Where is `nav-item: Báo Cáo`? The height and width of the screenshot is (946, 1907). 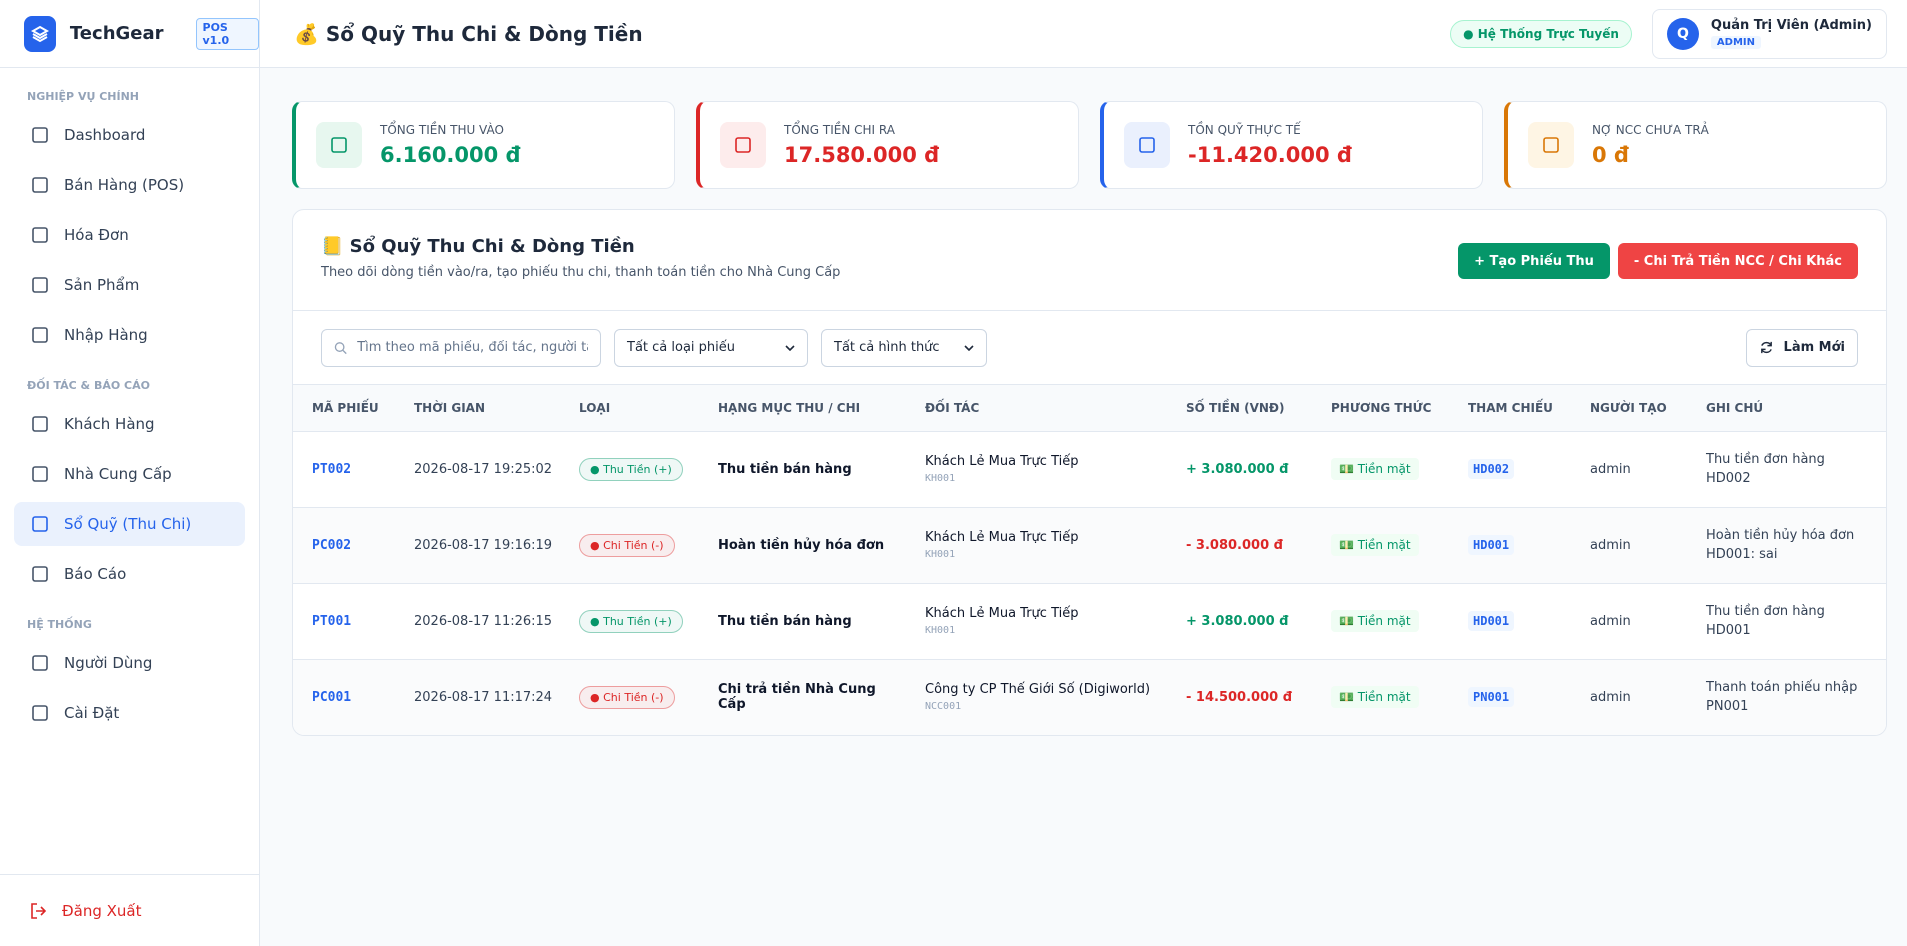 nav-item: Báo Cáo is located at coordinates (129, 574).